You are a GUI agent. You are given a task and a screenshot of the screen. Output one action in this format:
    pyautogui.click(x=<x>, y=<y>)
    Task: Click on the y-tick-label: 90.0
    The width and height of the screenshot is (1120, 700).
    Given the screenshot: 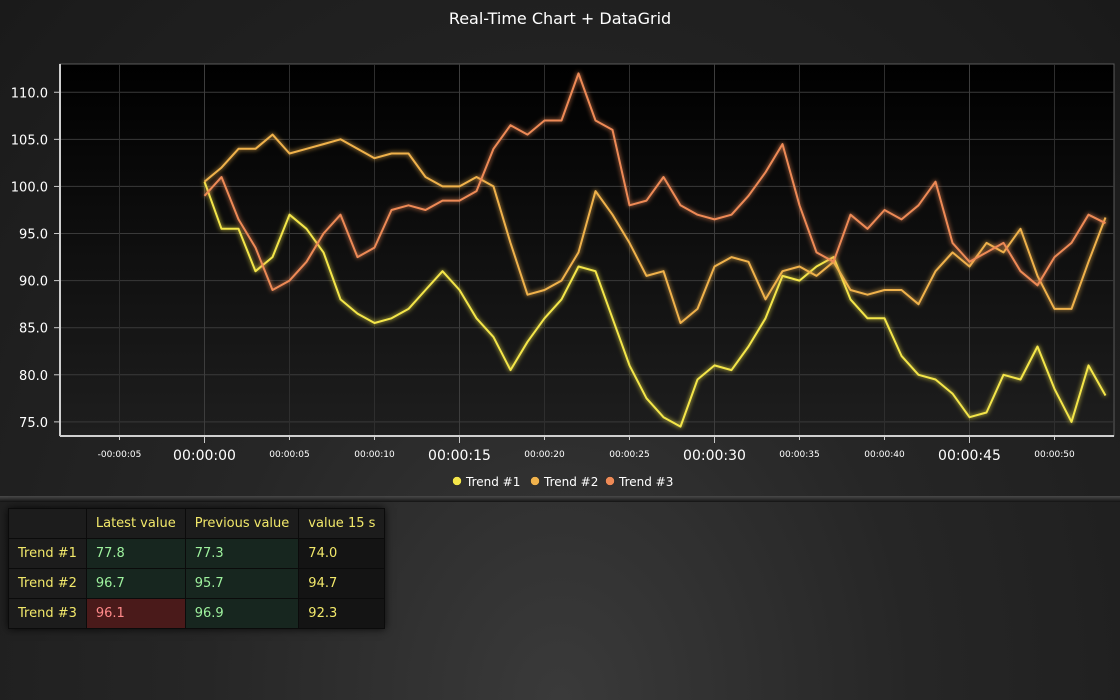 What is the action you would take?
    pyautogui.click(x=33, y=282)
    